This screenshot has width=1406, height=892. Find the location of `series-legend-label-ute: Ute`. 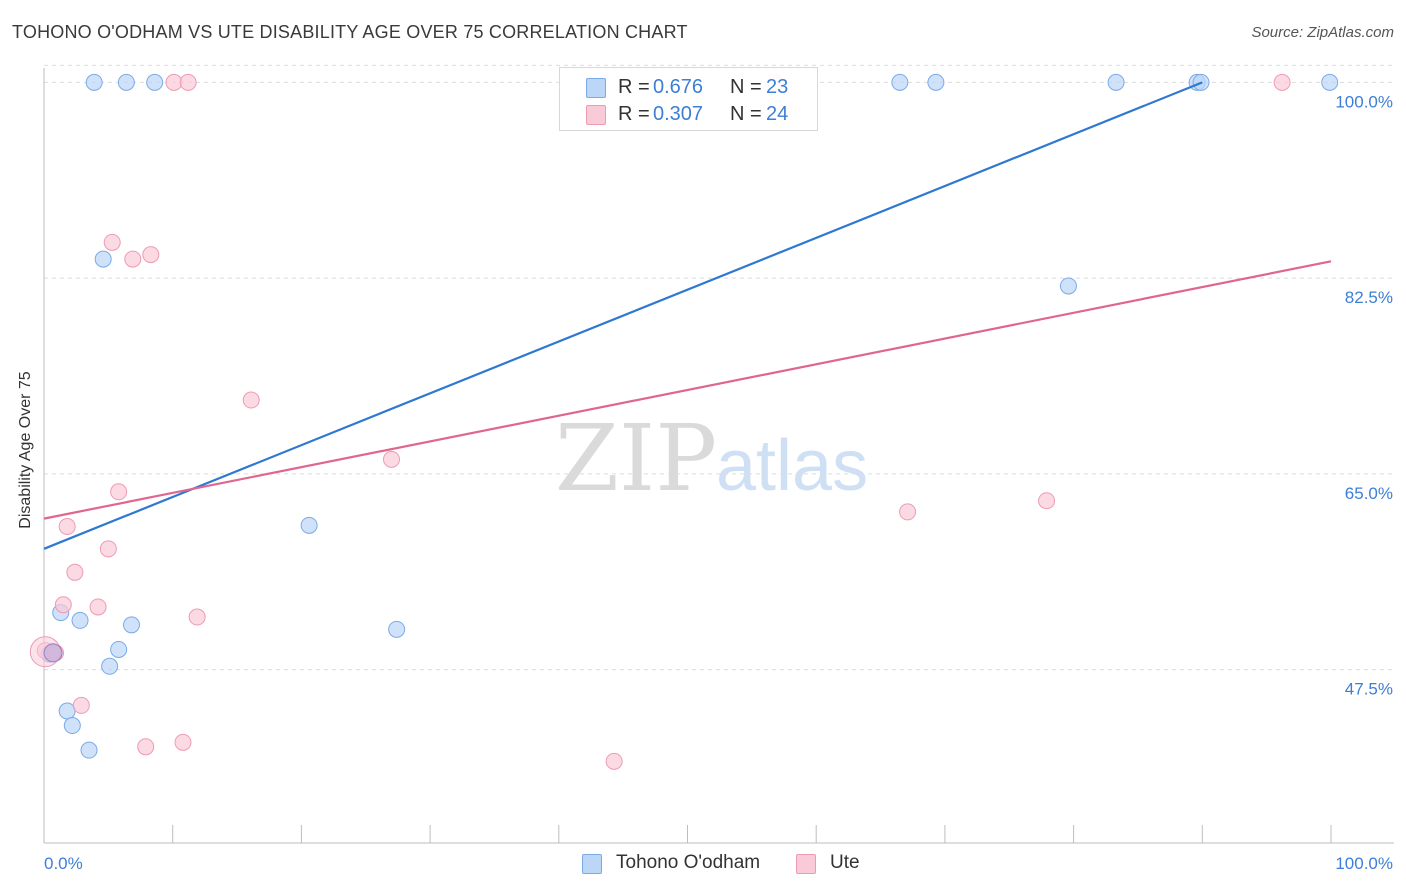

series-legend-label-ute: Ute is located at coordinates (845, 862).